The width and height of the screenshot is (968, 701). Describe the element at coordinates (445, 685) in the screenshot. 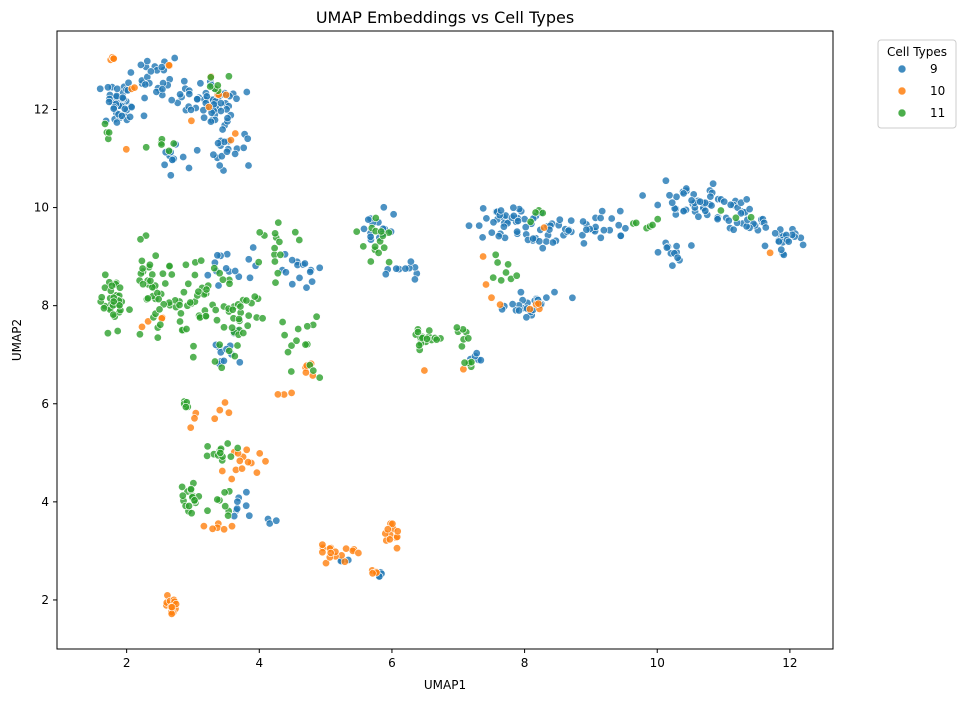

I see `x-axis-title: UMAP1` at that location.